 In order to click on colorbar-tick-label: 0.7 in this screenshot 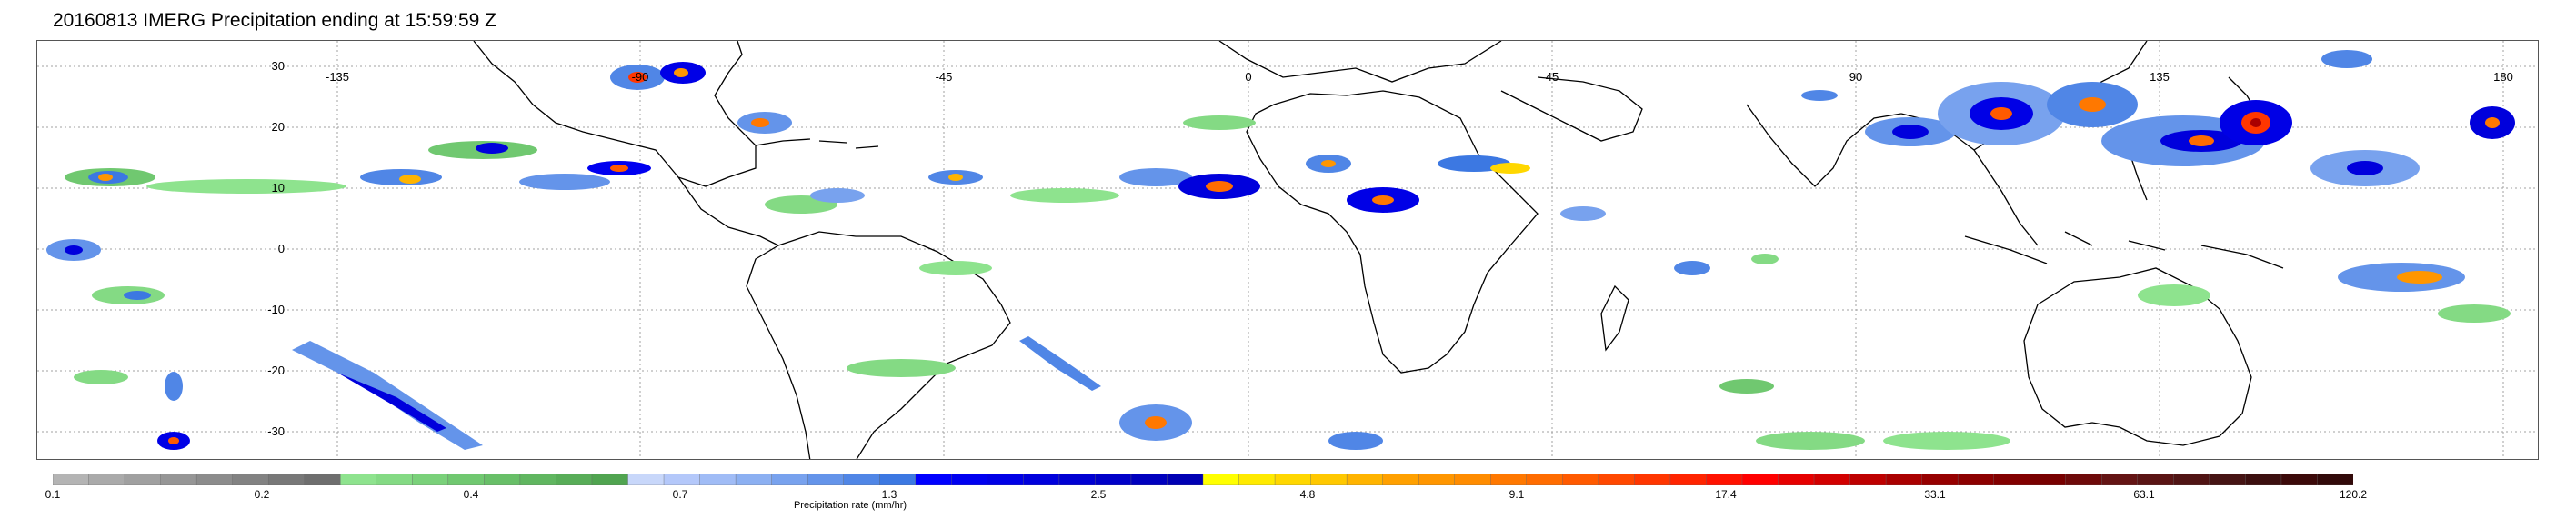, I will do `click(680, 494)`.